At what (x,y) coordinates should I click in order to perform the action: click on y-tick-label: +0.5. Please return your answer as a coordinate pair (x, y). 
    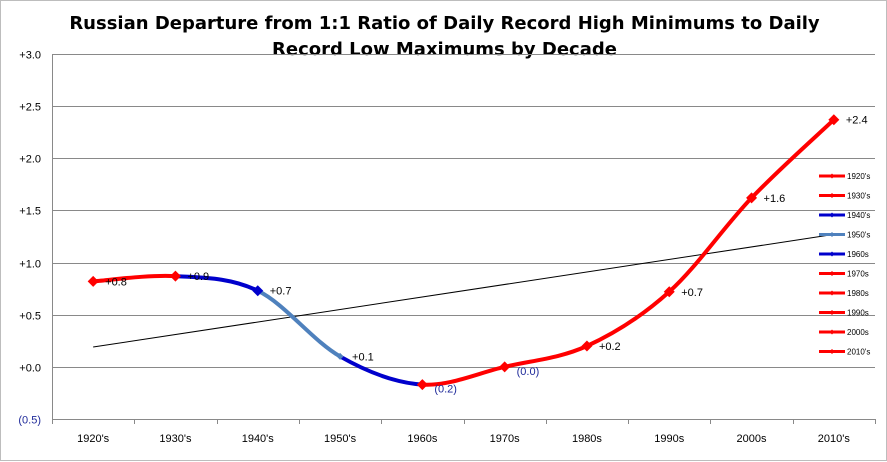
    Looking at the image, I should click on (30, 317).